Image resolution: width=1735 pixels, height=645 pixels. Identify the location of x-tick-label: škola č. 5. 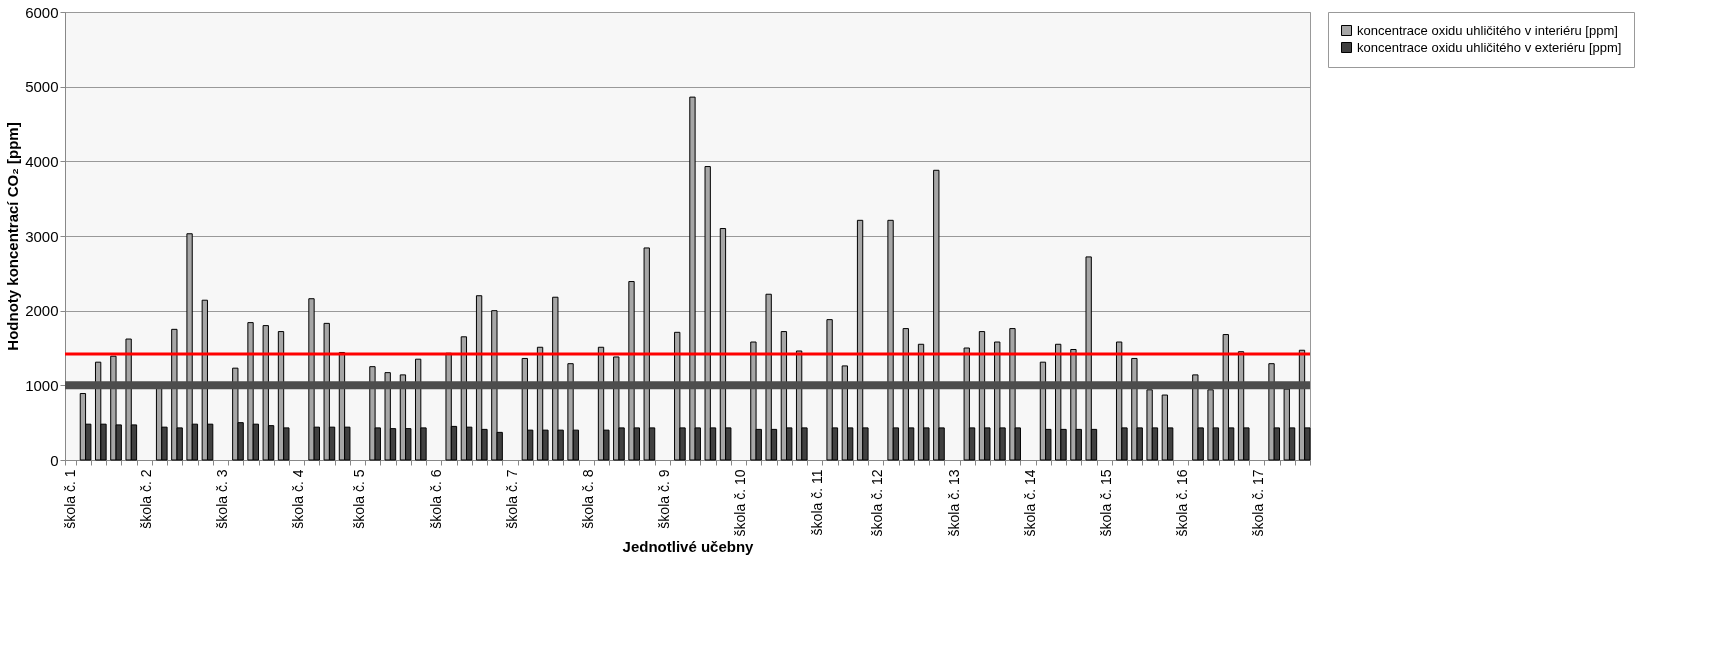
(359, 499).